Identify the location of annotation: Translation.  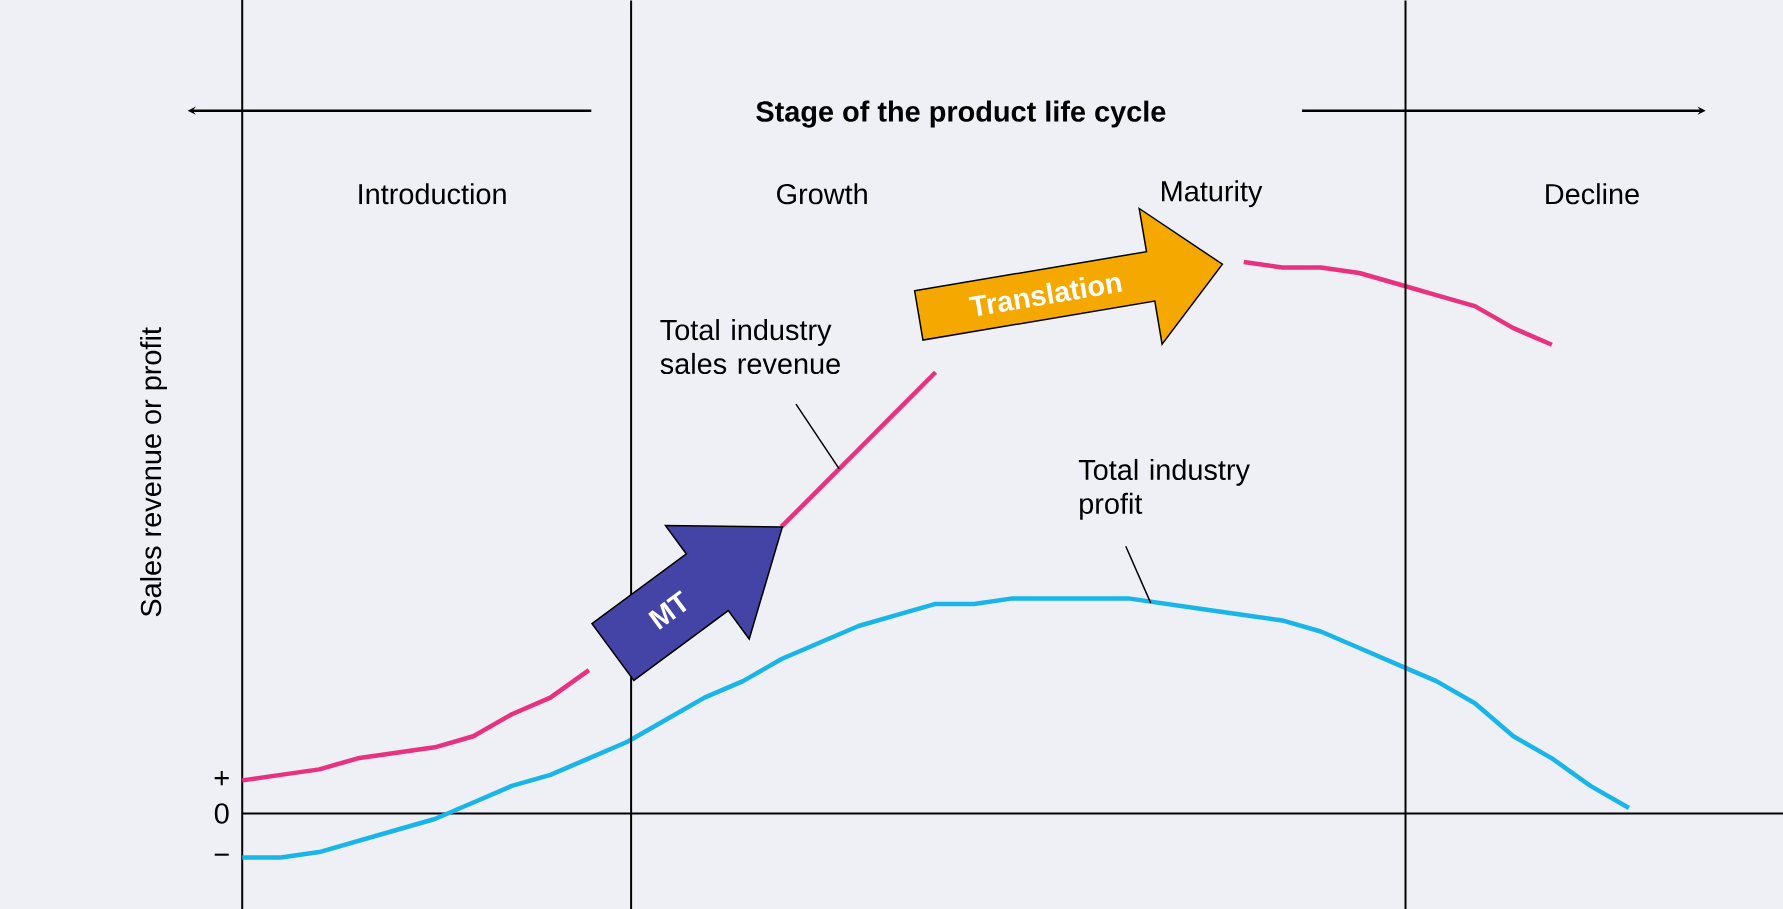
(1045, 296).